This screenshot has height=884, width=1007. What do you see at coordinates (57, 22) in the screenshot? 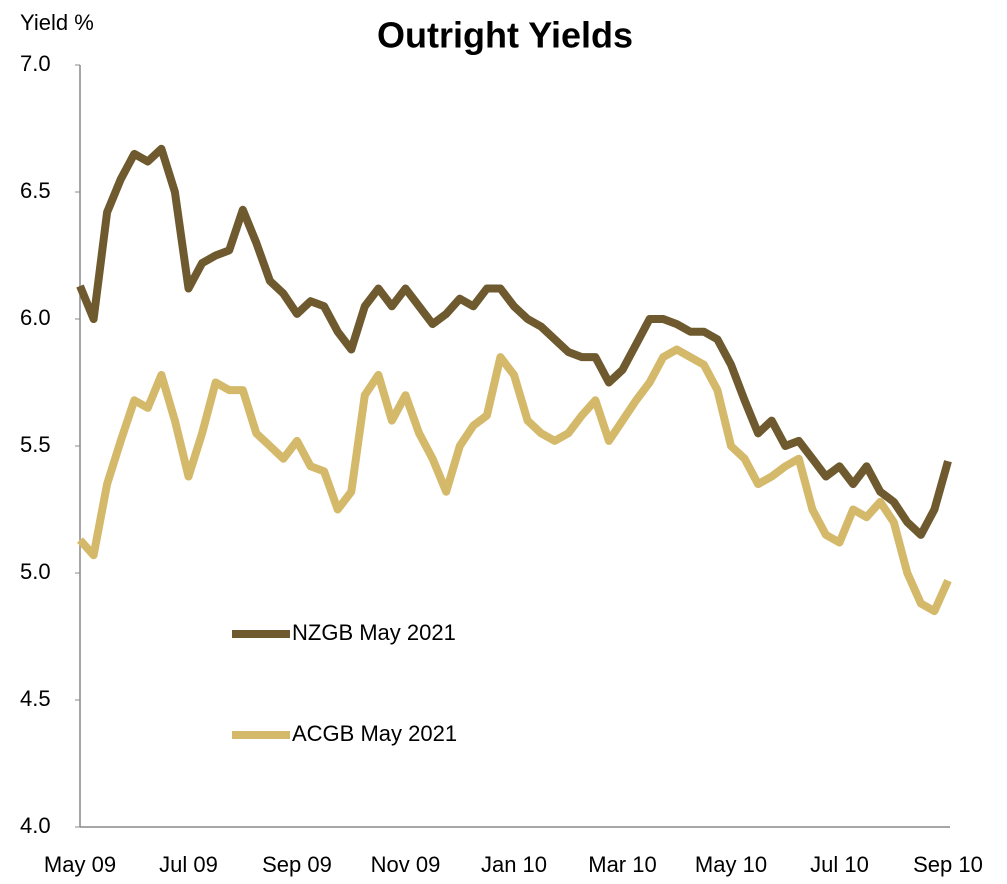
I see `y-axis-label: Yield %` at bounding box center [57, 22].